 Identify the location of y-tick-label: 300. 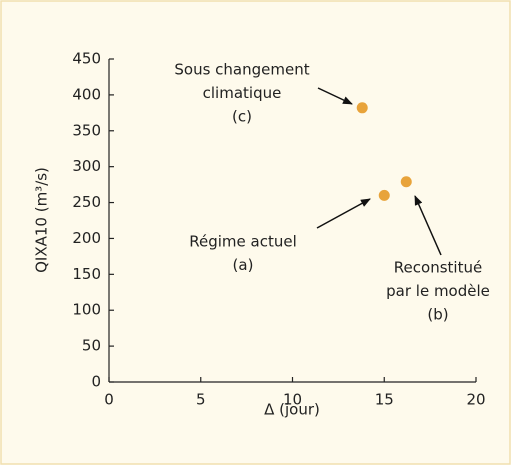
(86, 166).